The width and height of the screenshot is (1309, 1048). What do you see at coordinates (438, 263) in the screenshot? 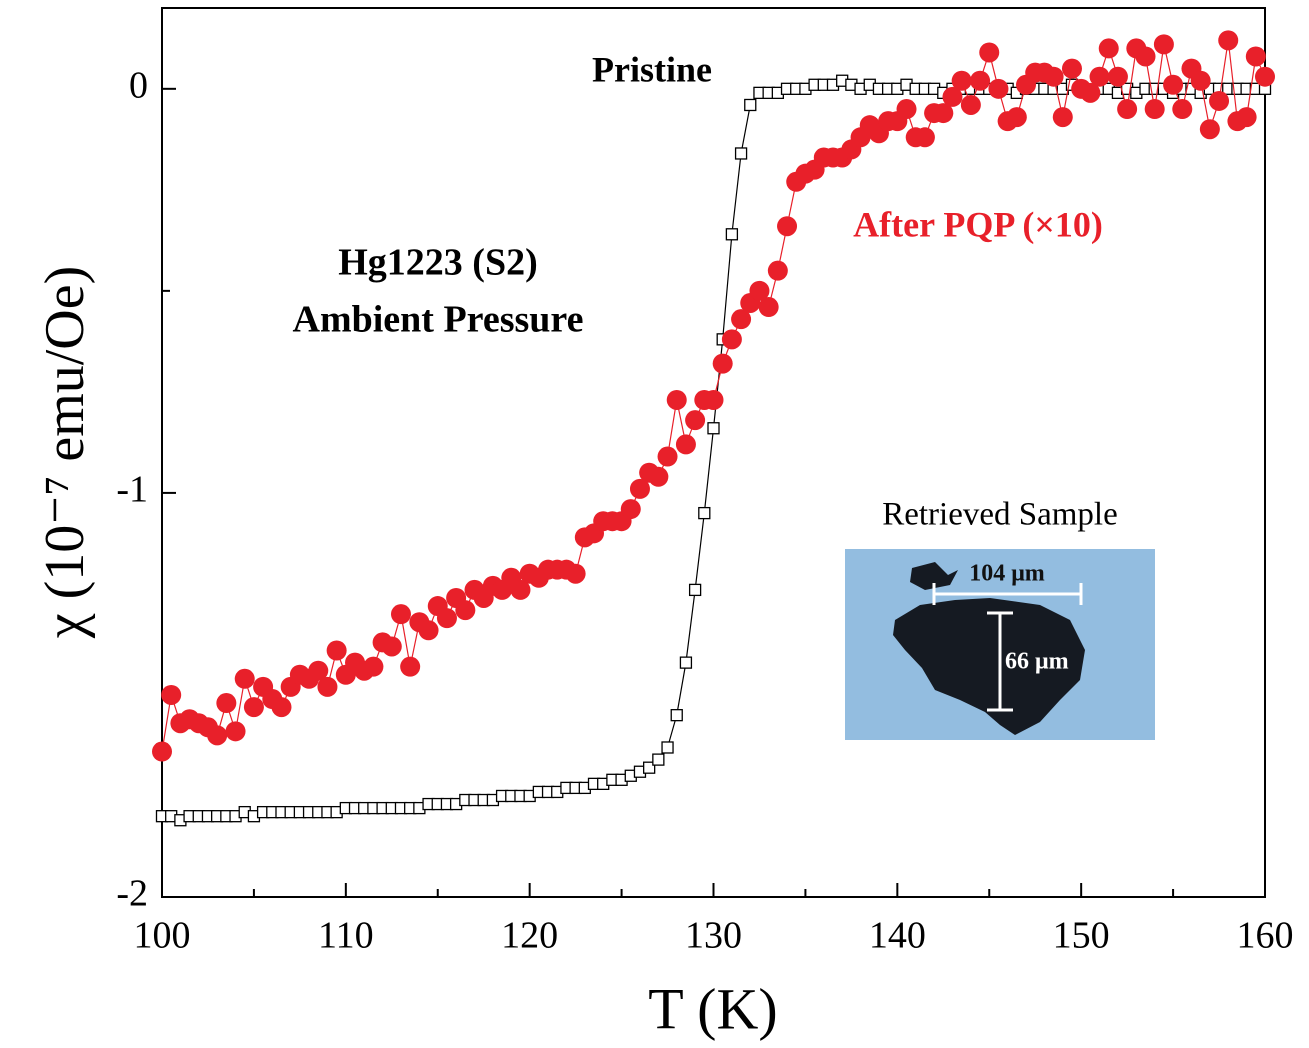
I see `annotation: Hg1223 (S2)` at bounding box center [438, 263].